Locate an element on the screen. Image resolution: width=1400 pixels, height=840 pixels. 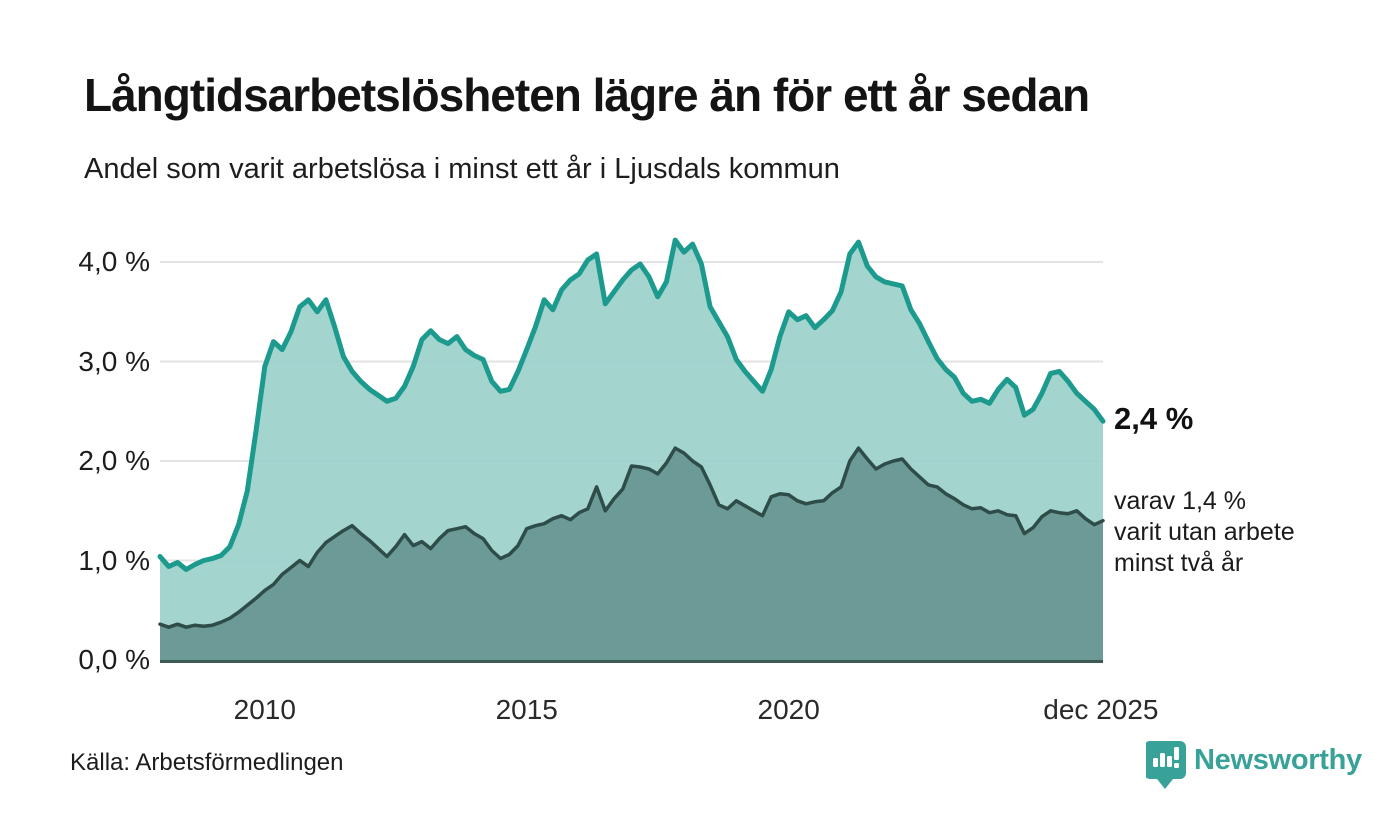
newsworthy-pin-icon is located at coordinates (1166, 765).